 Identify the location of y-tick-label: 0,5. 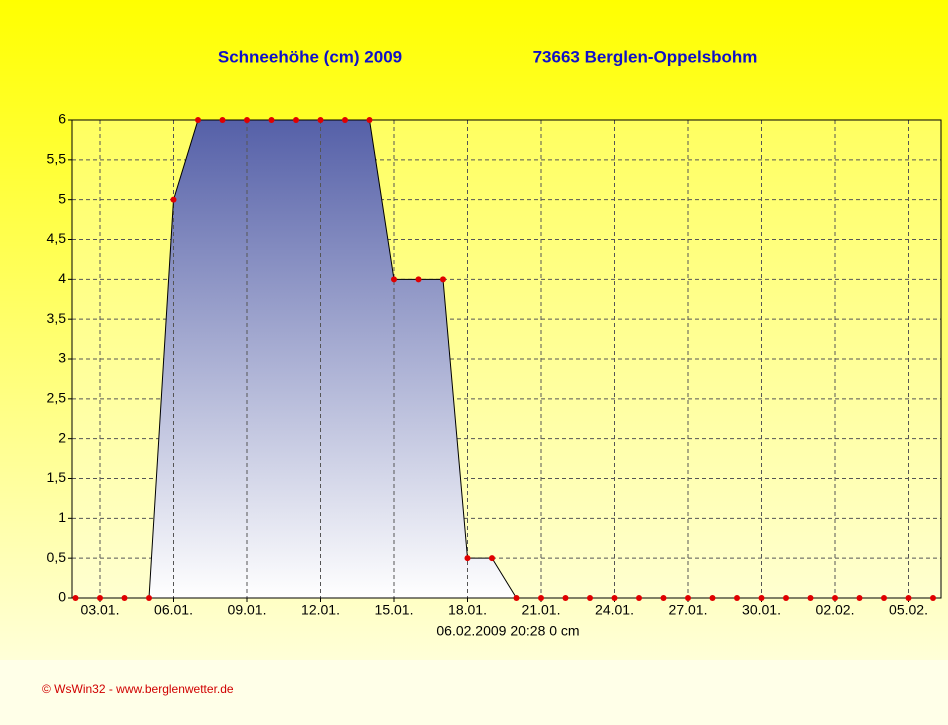
(57, 557).